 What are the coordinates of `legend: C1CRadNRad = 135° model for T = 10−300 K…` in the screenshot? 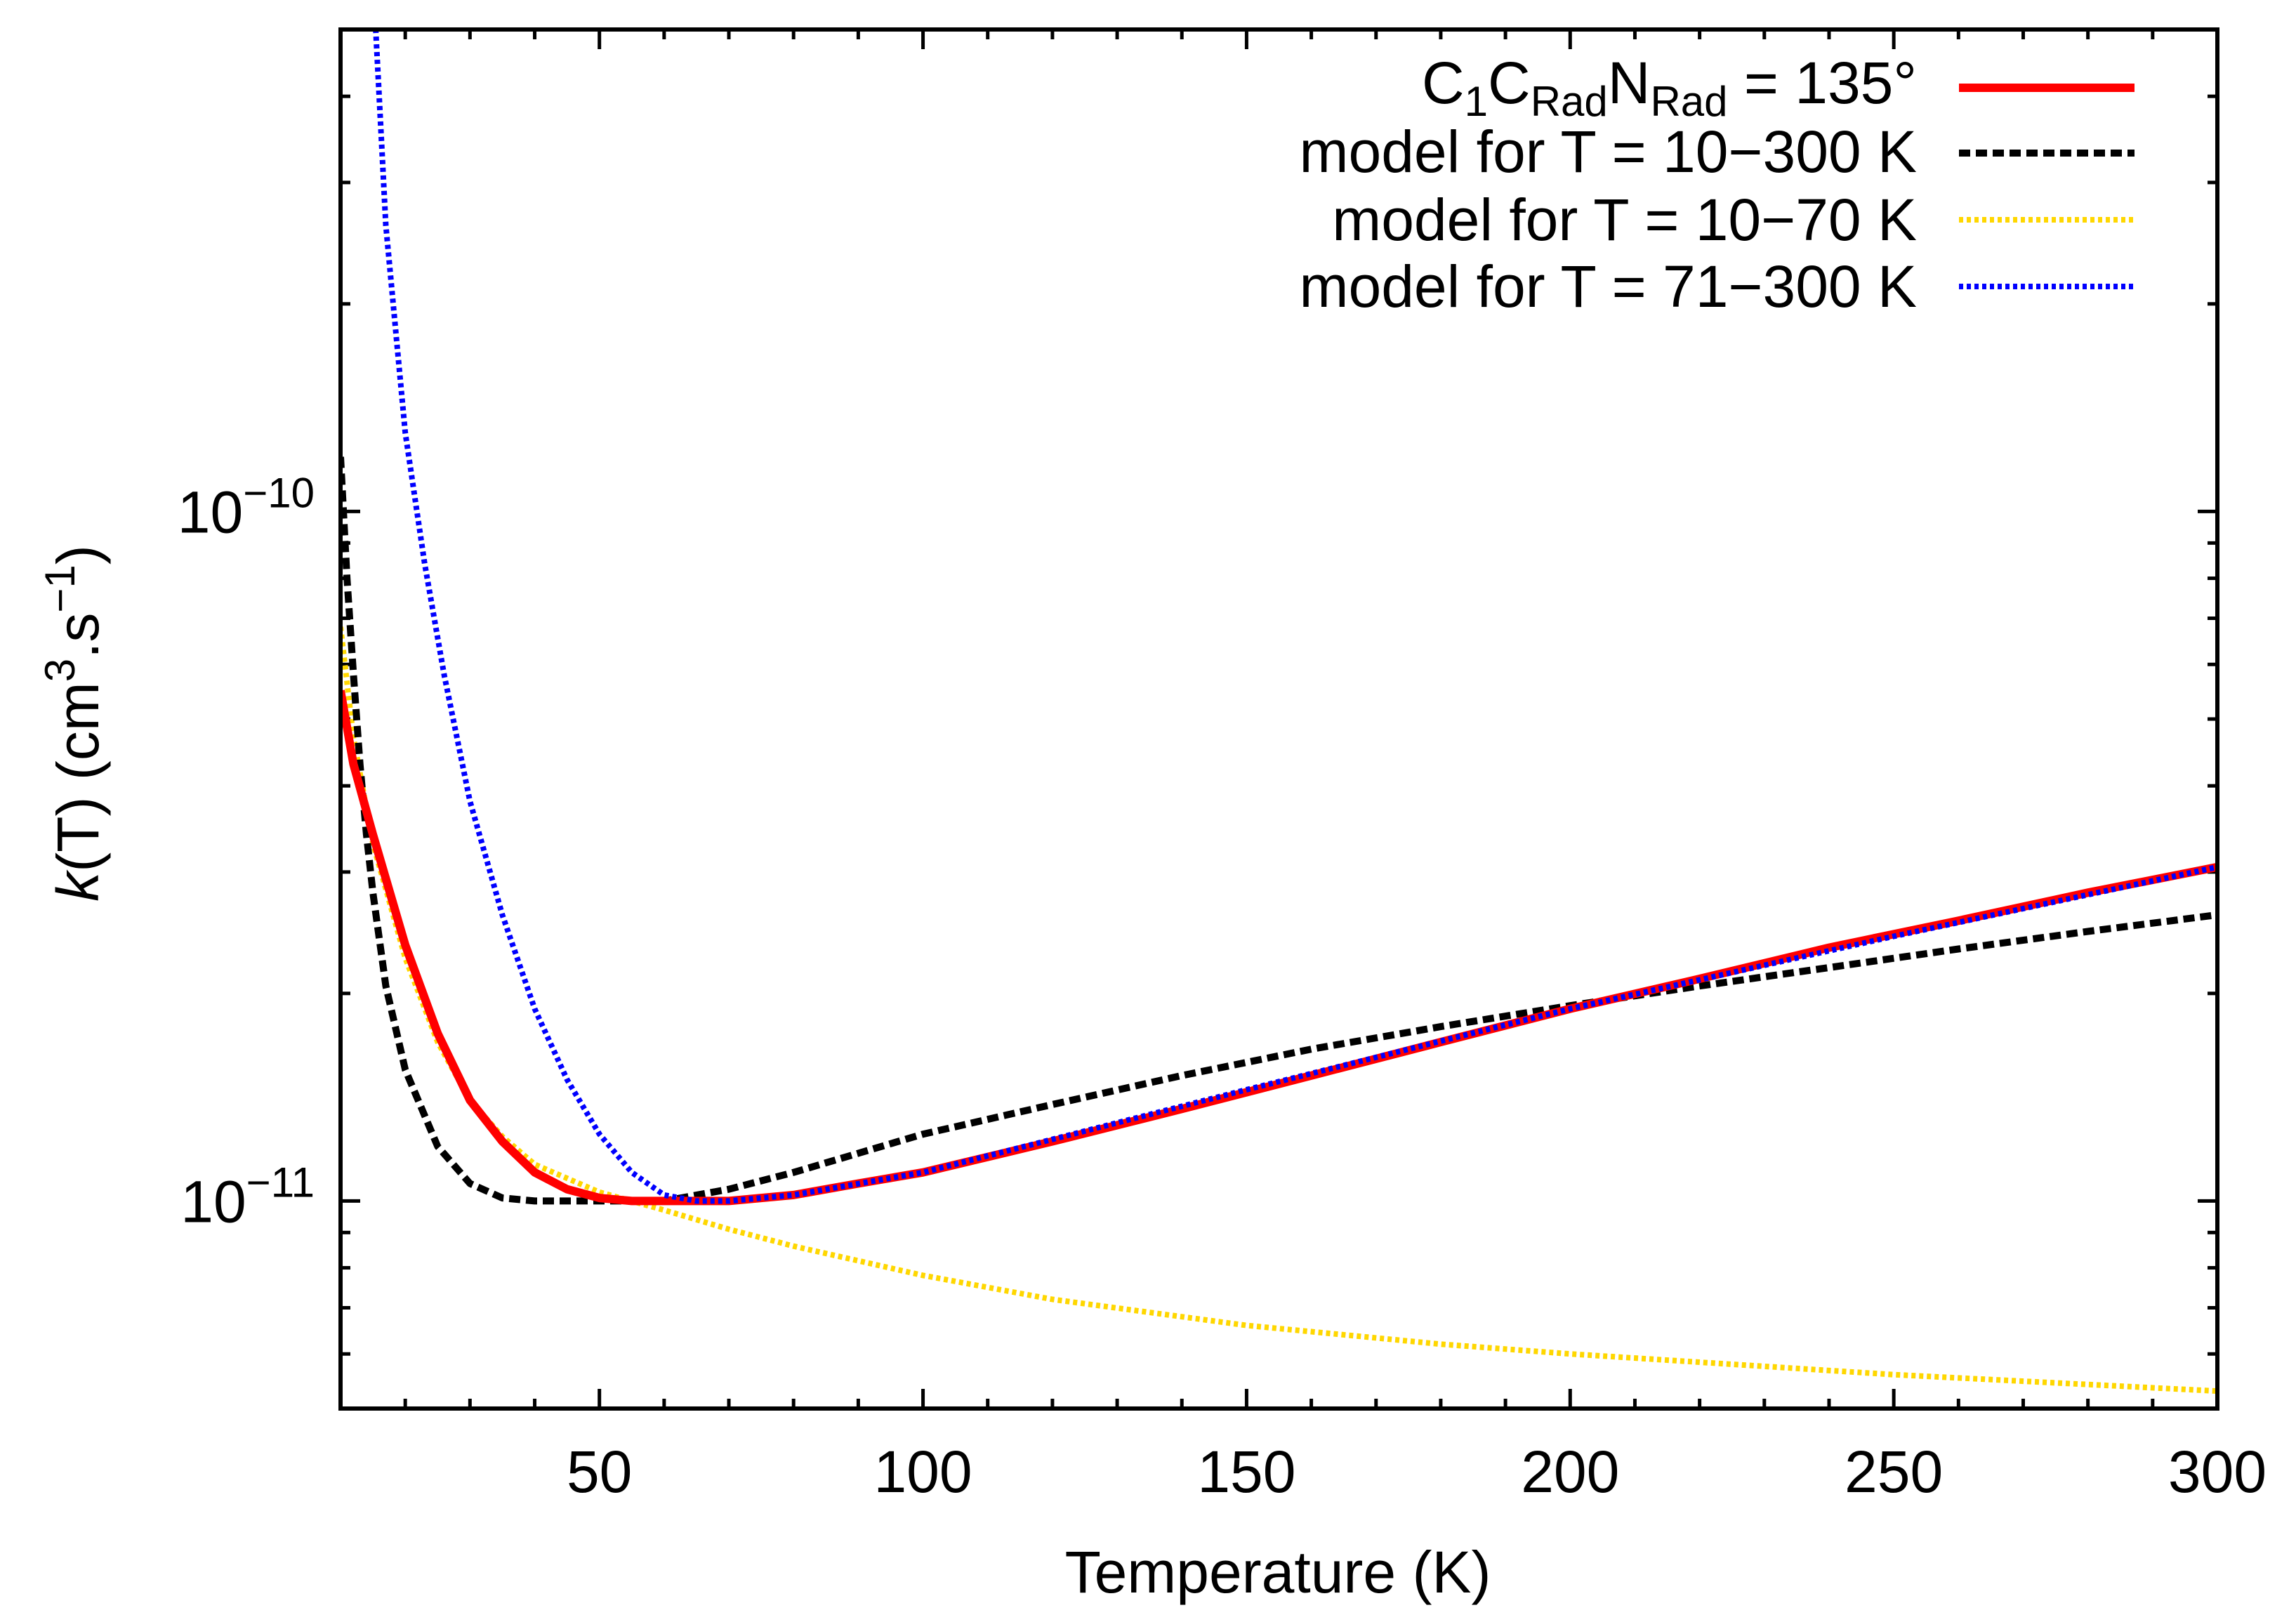 It's located at (1717, 185).